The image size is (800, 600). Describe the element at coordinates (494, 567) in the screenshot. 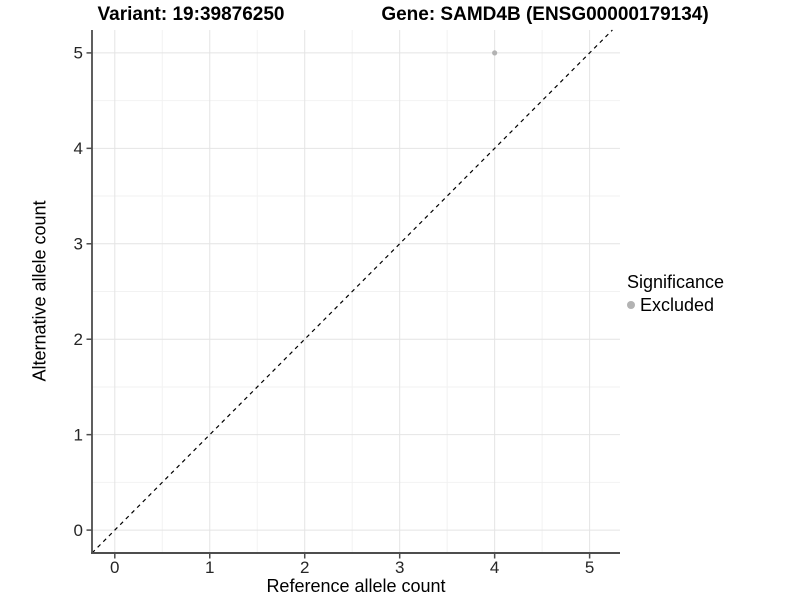

I see `x-tick-label: 4` at that location.